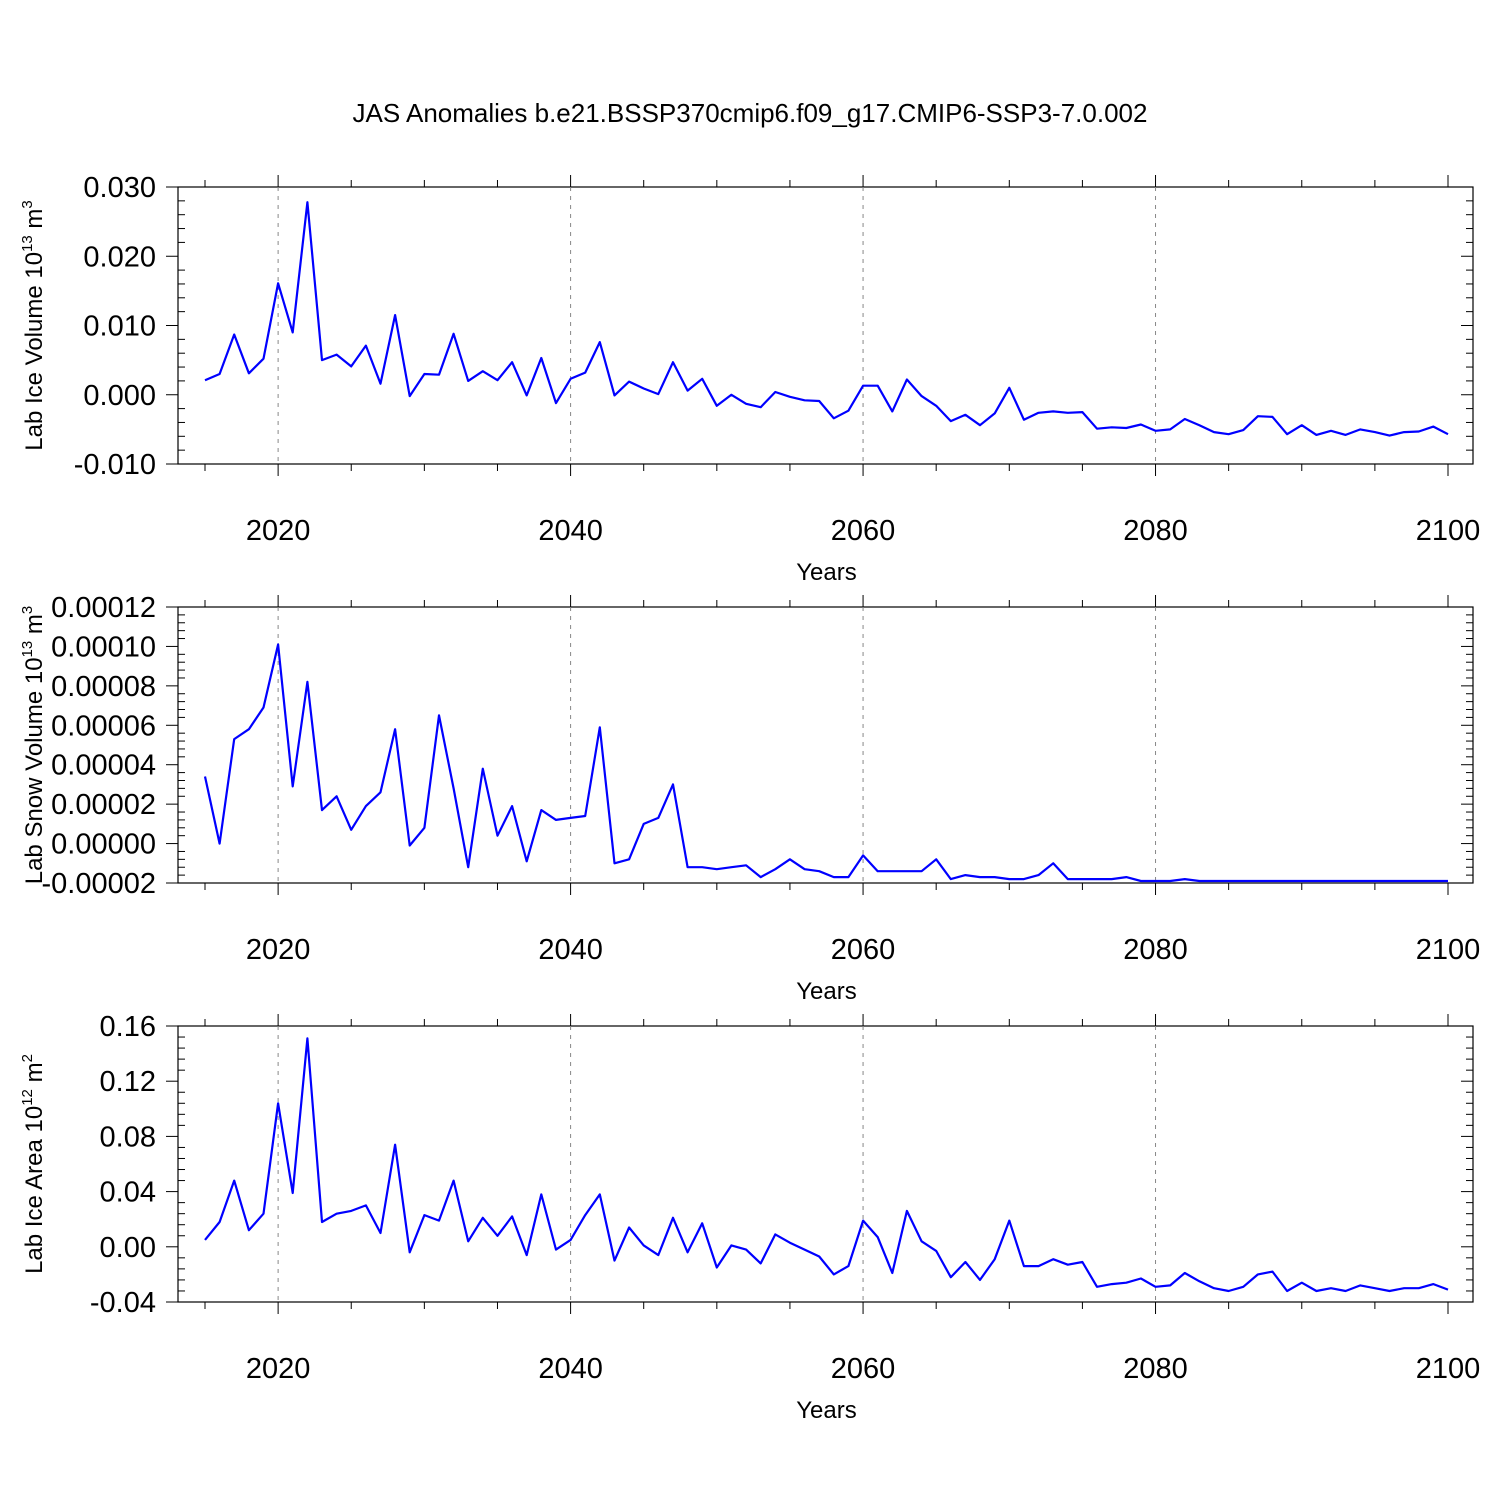 The width and height of the screenshot is (1500, 1500). Describe the element at coordinates (128, 1137) in the screenshot. I see `y-tick-label: 0.08` at that location.